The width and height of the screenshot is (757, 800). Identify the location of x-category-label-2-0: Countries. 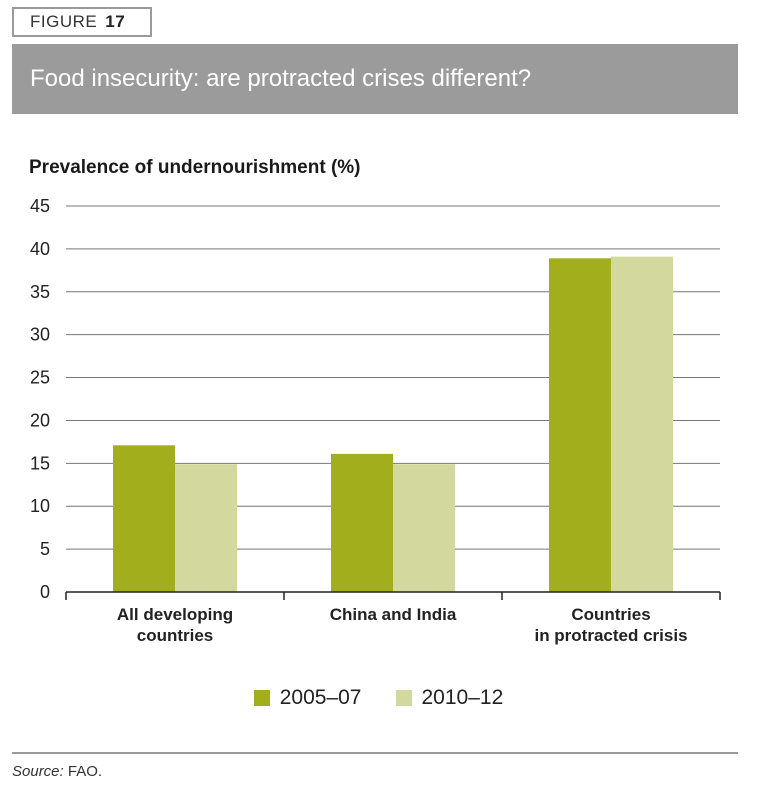
(610, 614).